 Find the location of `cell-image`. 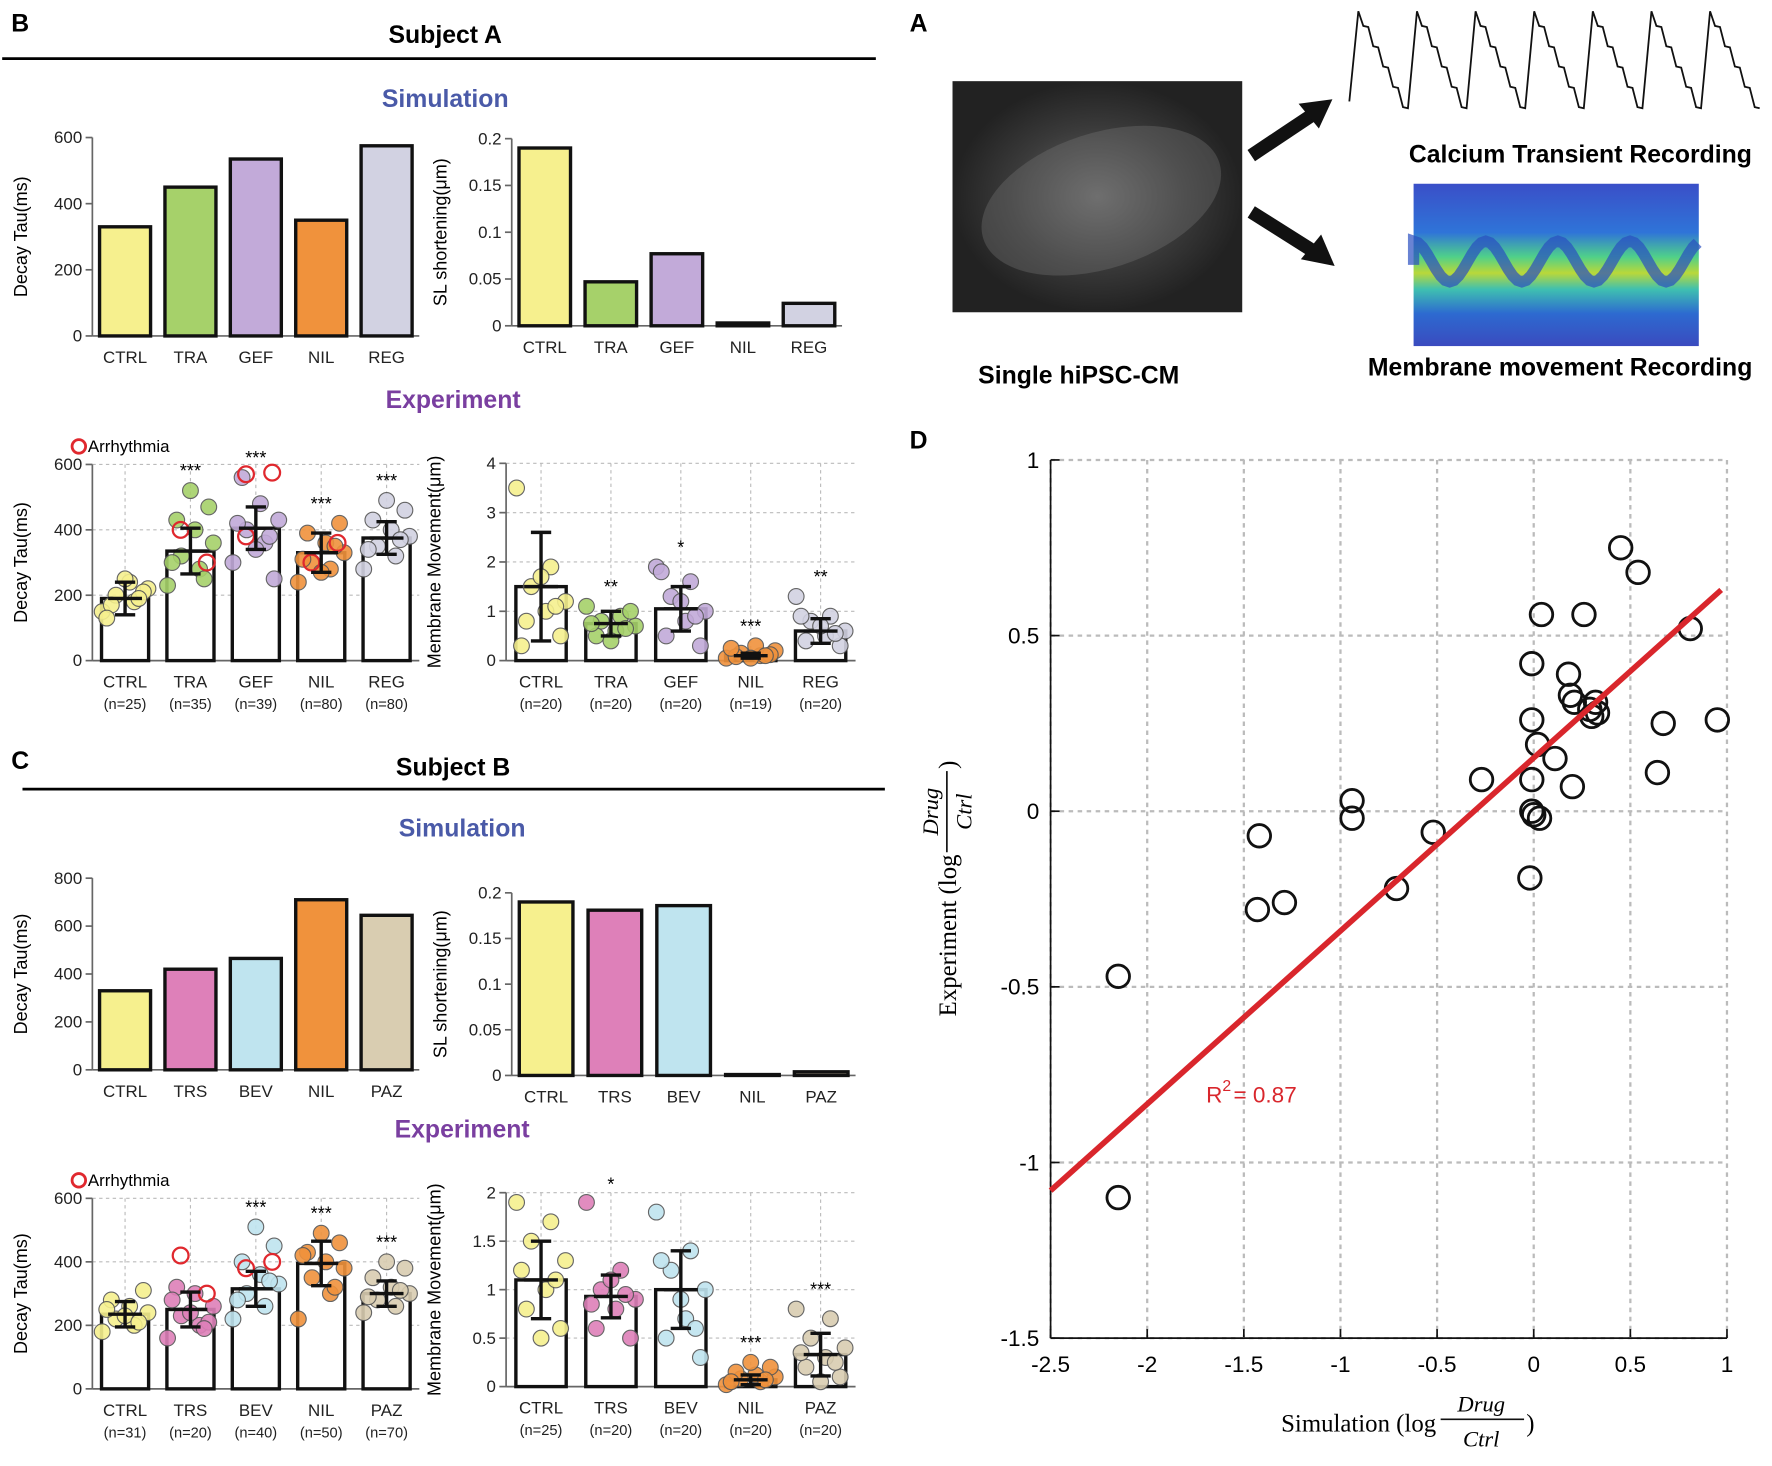

cell-image is located at coordinates (1097, 197).